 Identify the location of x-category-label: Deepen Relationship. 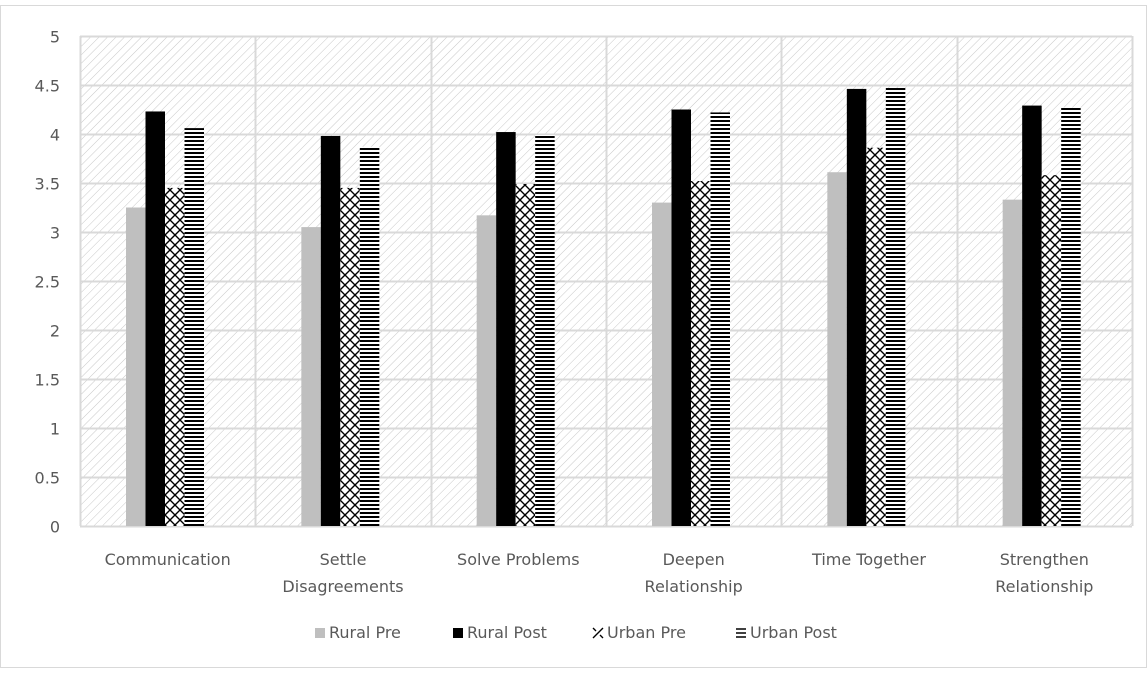
(694, 573).